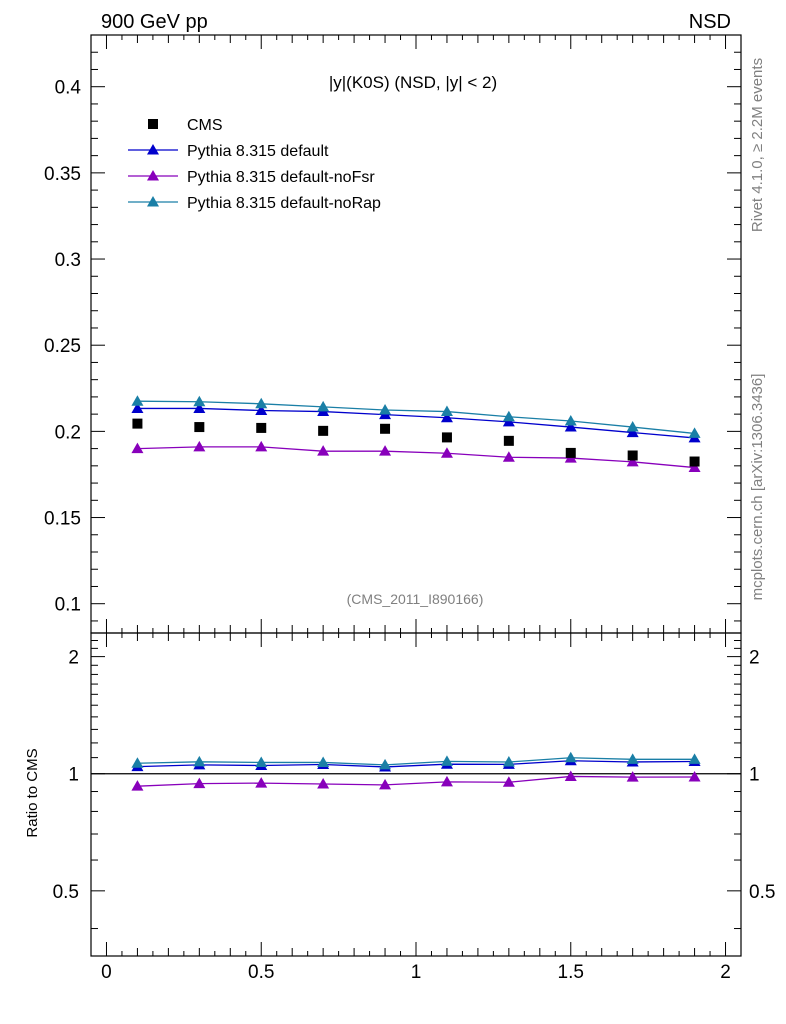  What do you see at coordinates (762, 892) in the screenshot?
I see `ratio-y-tick-label-right: 0.5` at bounding box center [762, 892].